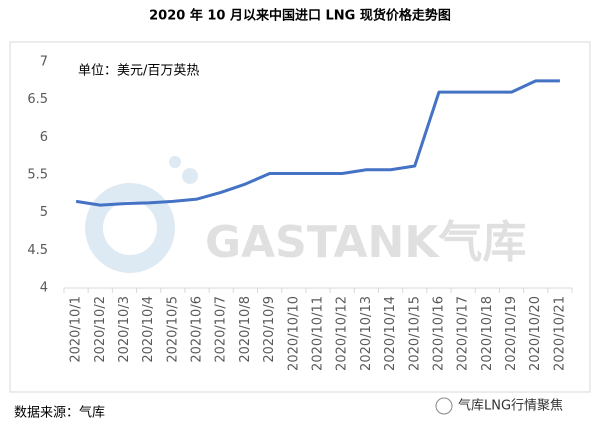 This screenshot has width=601, height=433. I want to click on x-tick-label: 2020/10/6, so click(197, 329).